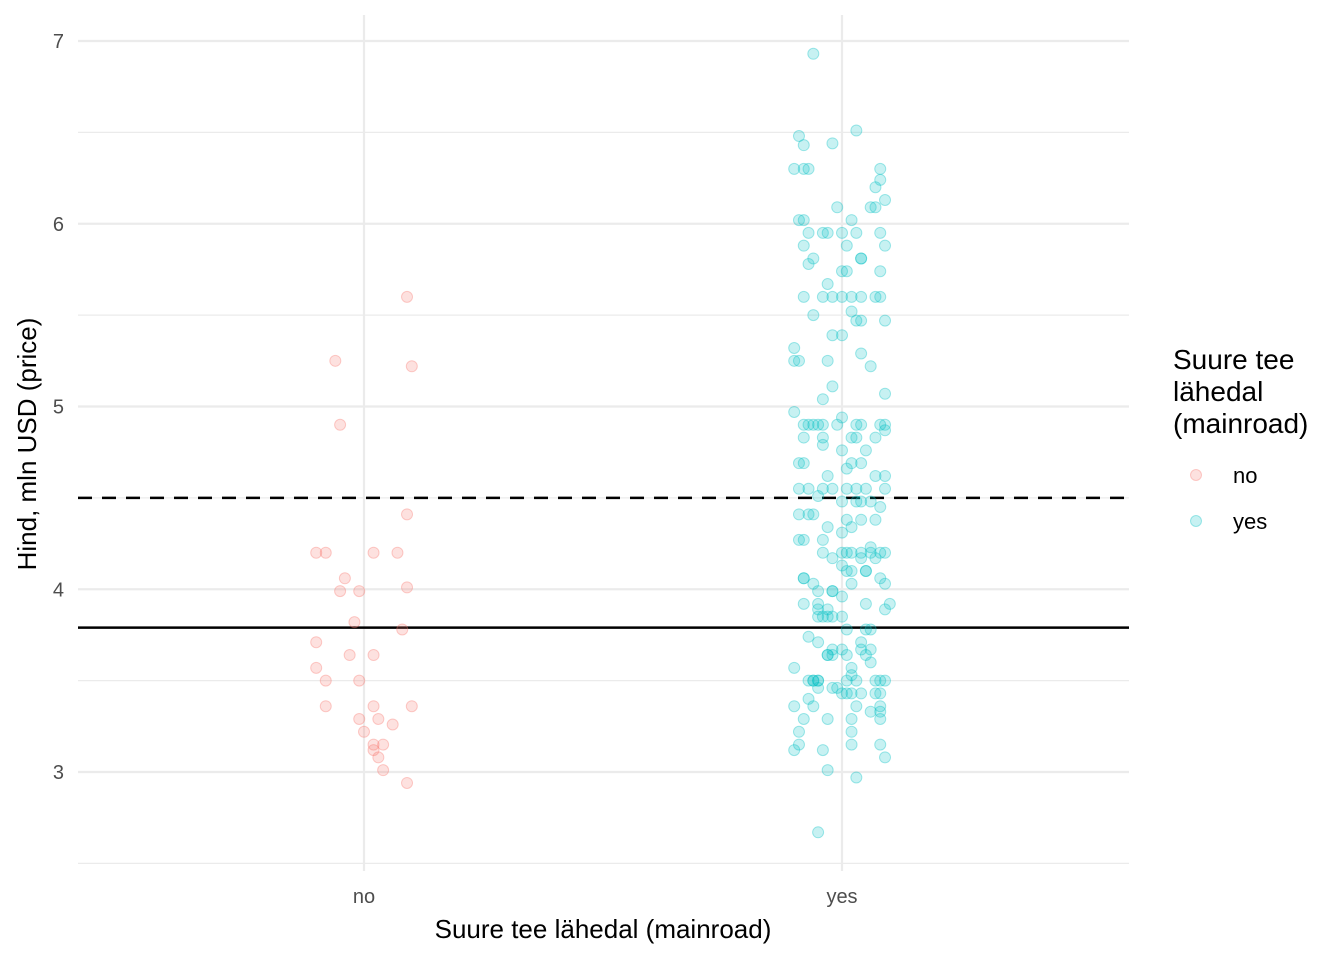  Describe the element at coordinates (58, 590) in the screenshot. I see `y-tick-label: 4` at that location.